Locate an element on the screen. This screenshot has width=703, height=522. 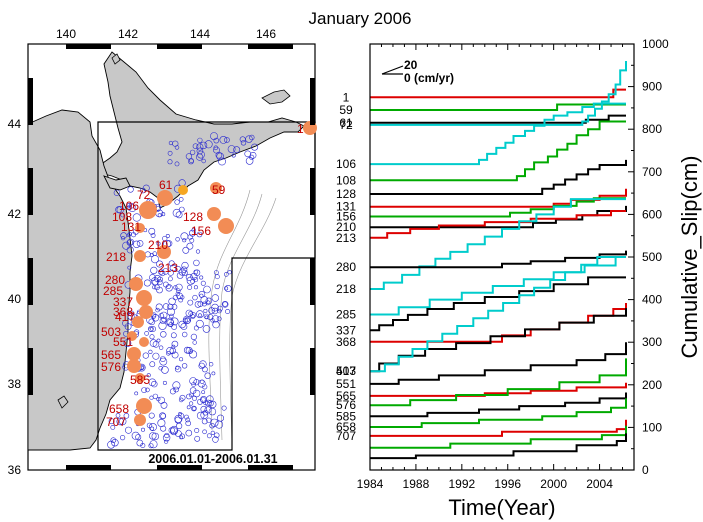
site-label: 72 is located at coordinates (144, 195).